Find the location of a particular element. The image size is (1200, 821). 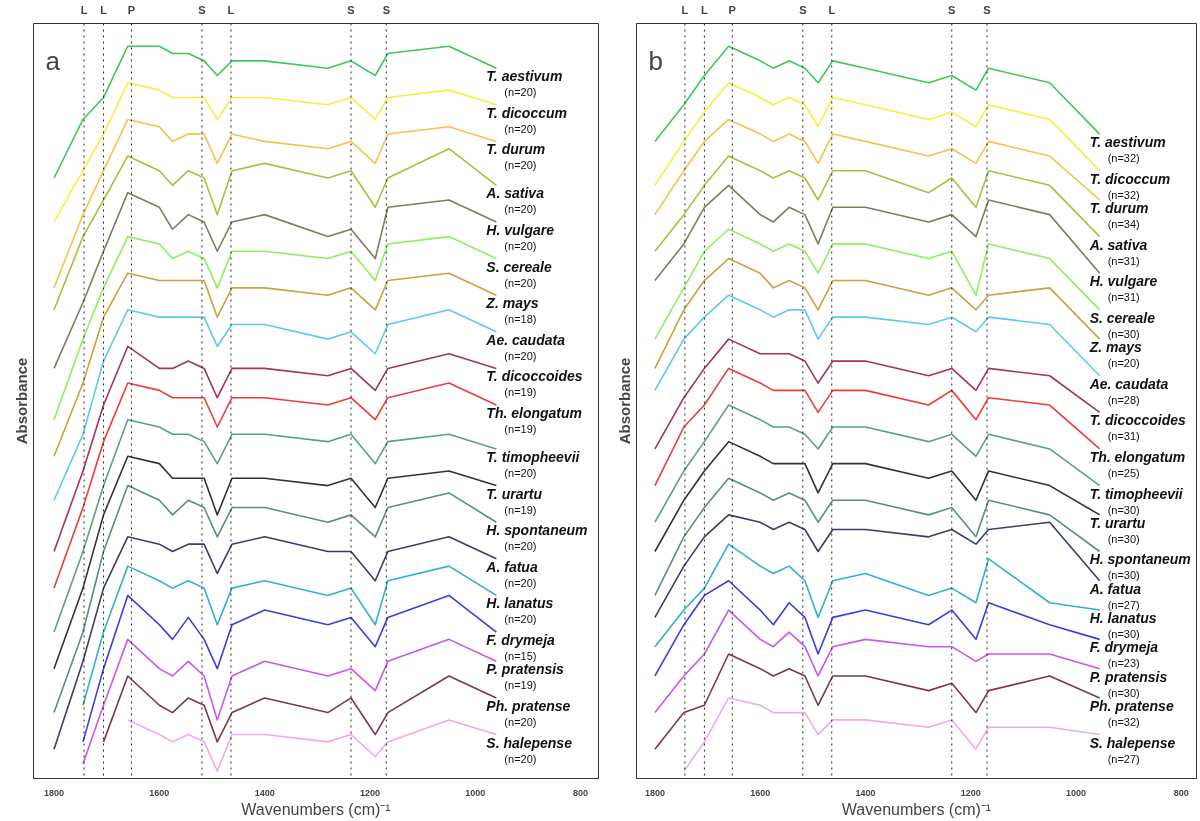

chart-title: b is located at coordinates (655, 60).